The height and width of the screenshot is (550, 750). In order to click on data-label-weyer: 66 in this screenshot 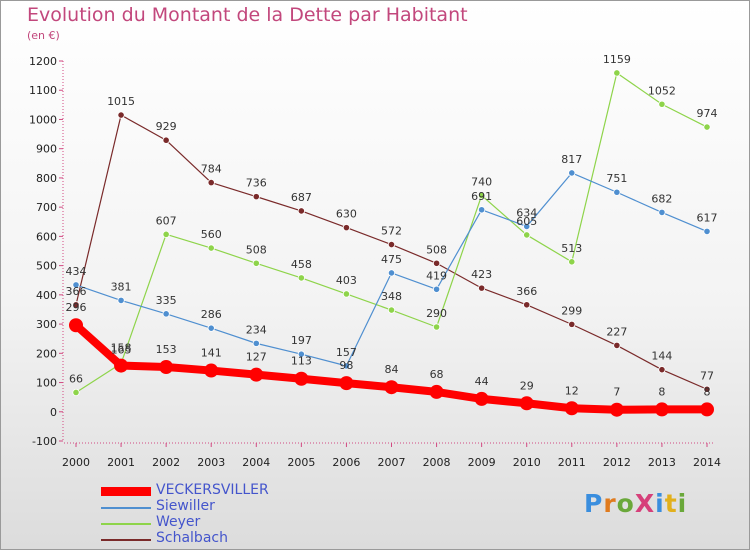, I will do `click(76, 378)`.